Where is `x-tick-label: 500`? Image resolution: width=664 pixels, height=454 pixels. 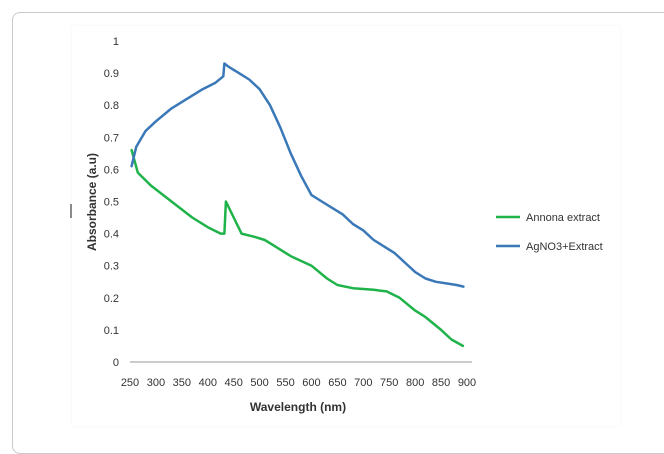
x-tick-label: 500 is located at coordinates (259, 383).